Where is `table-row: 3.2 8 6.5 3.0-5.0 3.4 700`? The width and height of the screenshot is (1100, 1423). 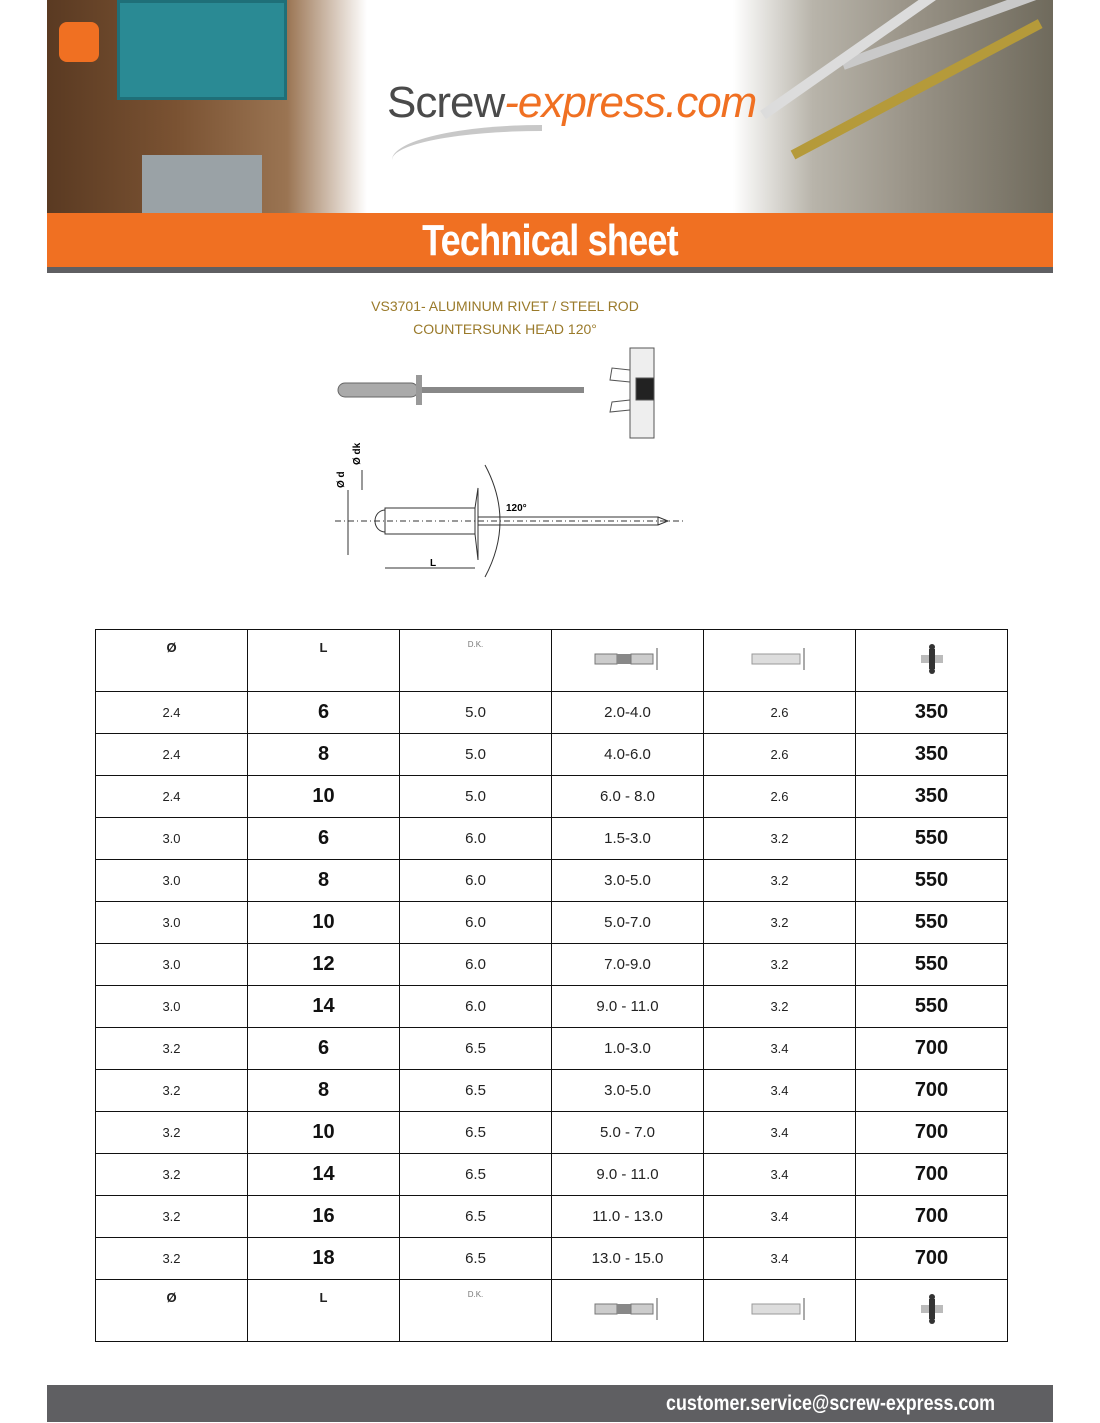
table-row: 3.2 8 6.5 3.0-5.0 3.4 700 is located at coordinates (551, 1090).